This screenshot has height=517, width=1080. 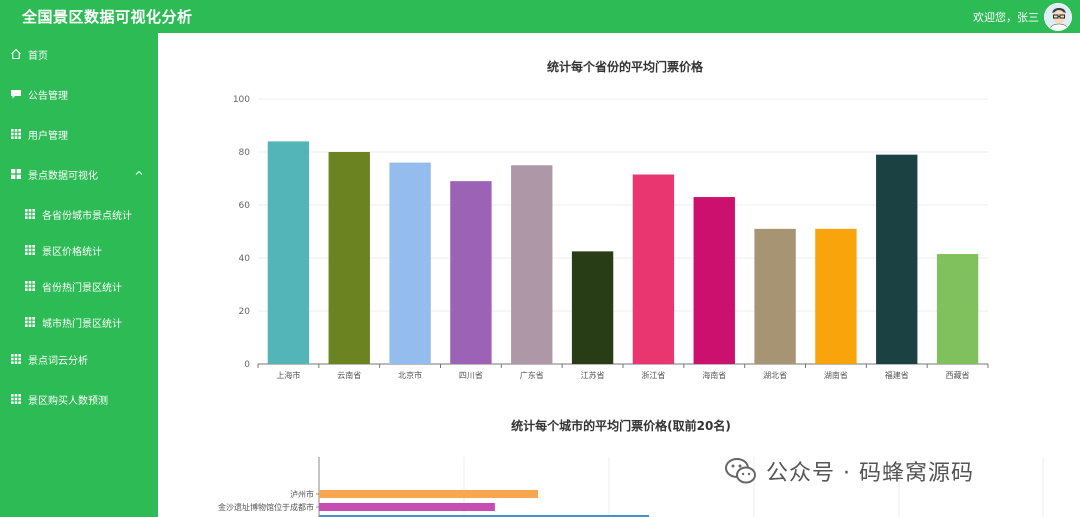 What do you see at coordinates (410, 375) in the screenshot?
I see `x-tick-label: 北京市` at bounding box center [410, 375].